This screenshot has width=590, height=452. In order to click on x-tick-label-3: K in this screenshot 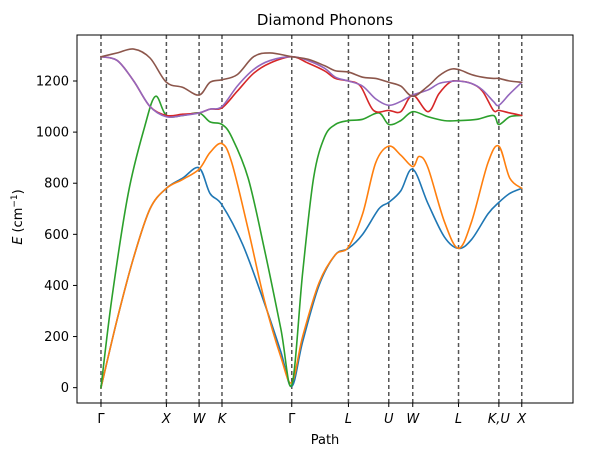, I will do `click(223, 419)`.